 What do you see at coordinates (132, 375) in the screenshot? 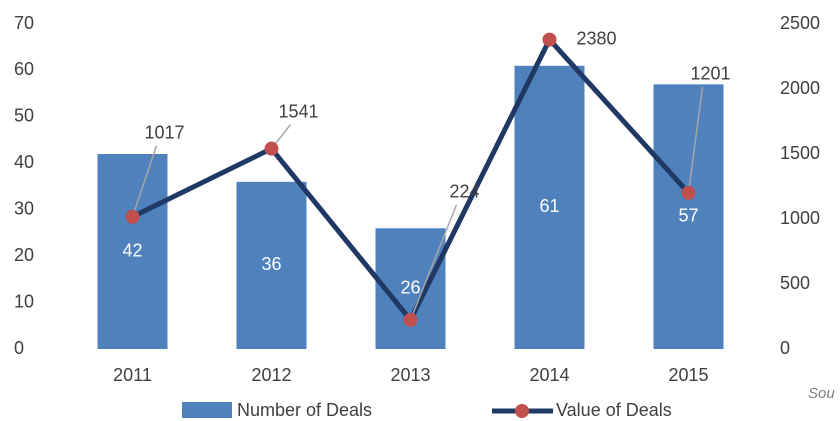
I see `x-tick-label: 2011` at bounding box center [132, 375].